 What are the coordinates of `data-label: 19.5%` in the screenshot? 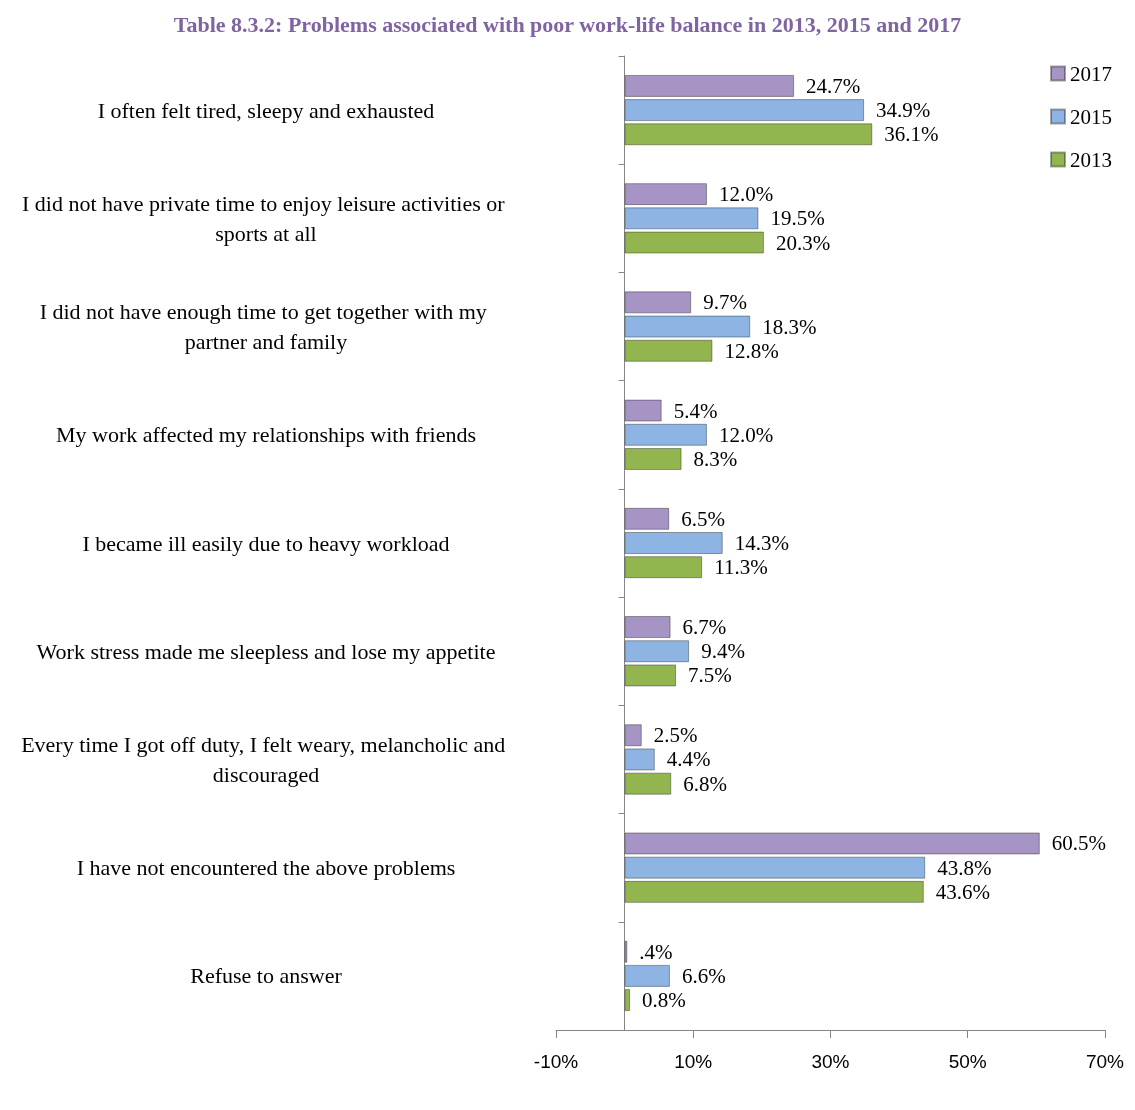 It's located at (797, 218).